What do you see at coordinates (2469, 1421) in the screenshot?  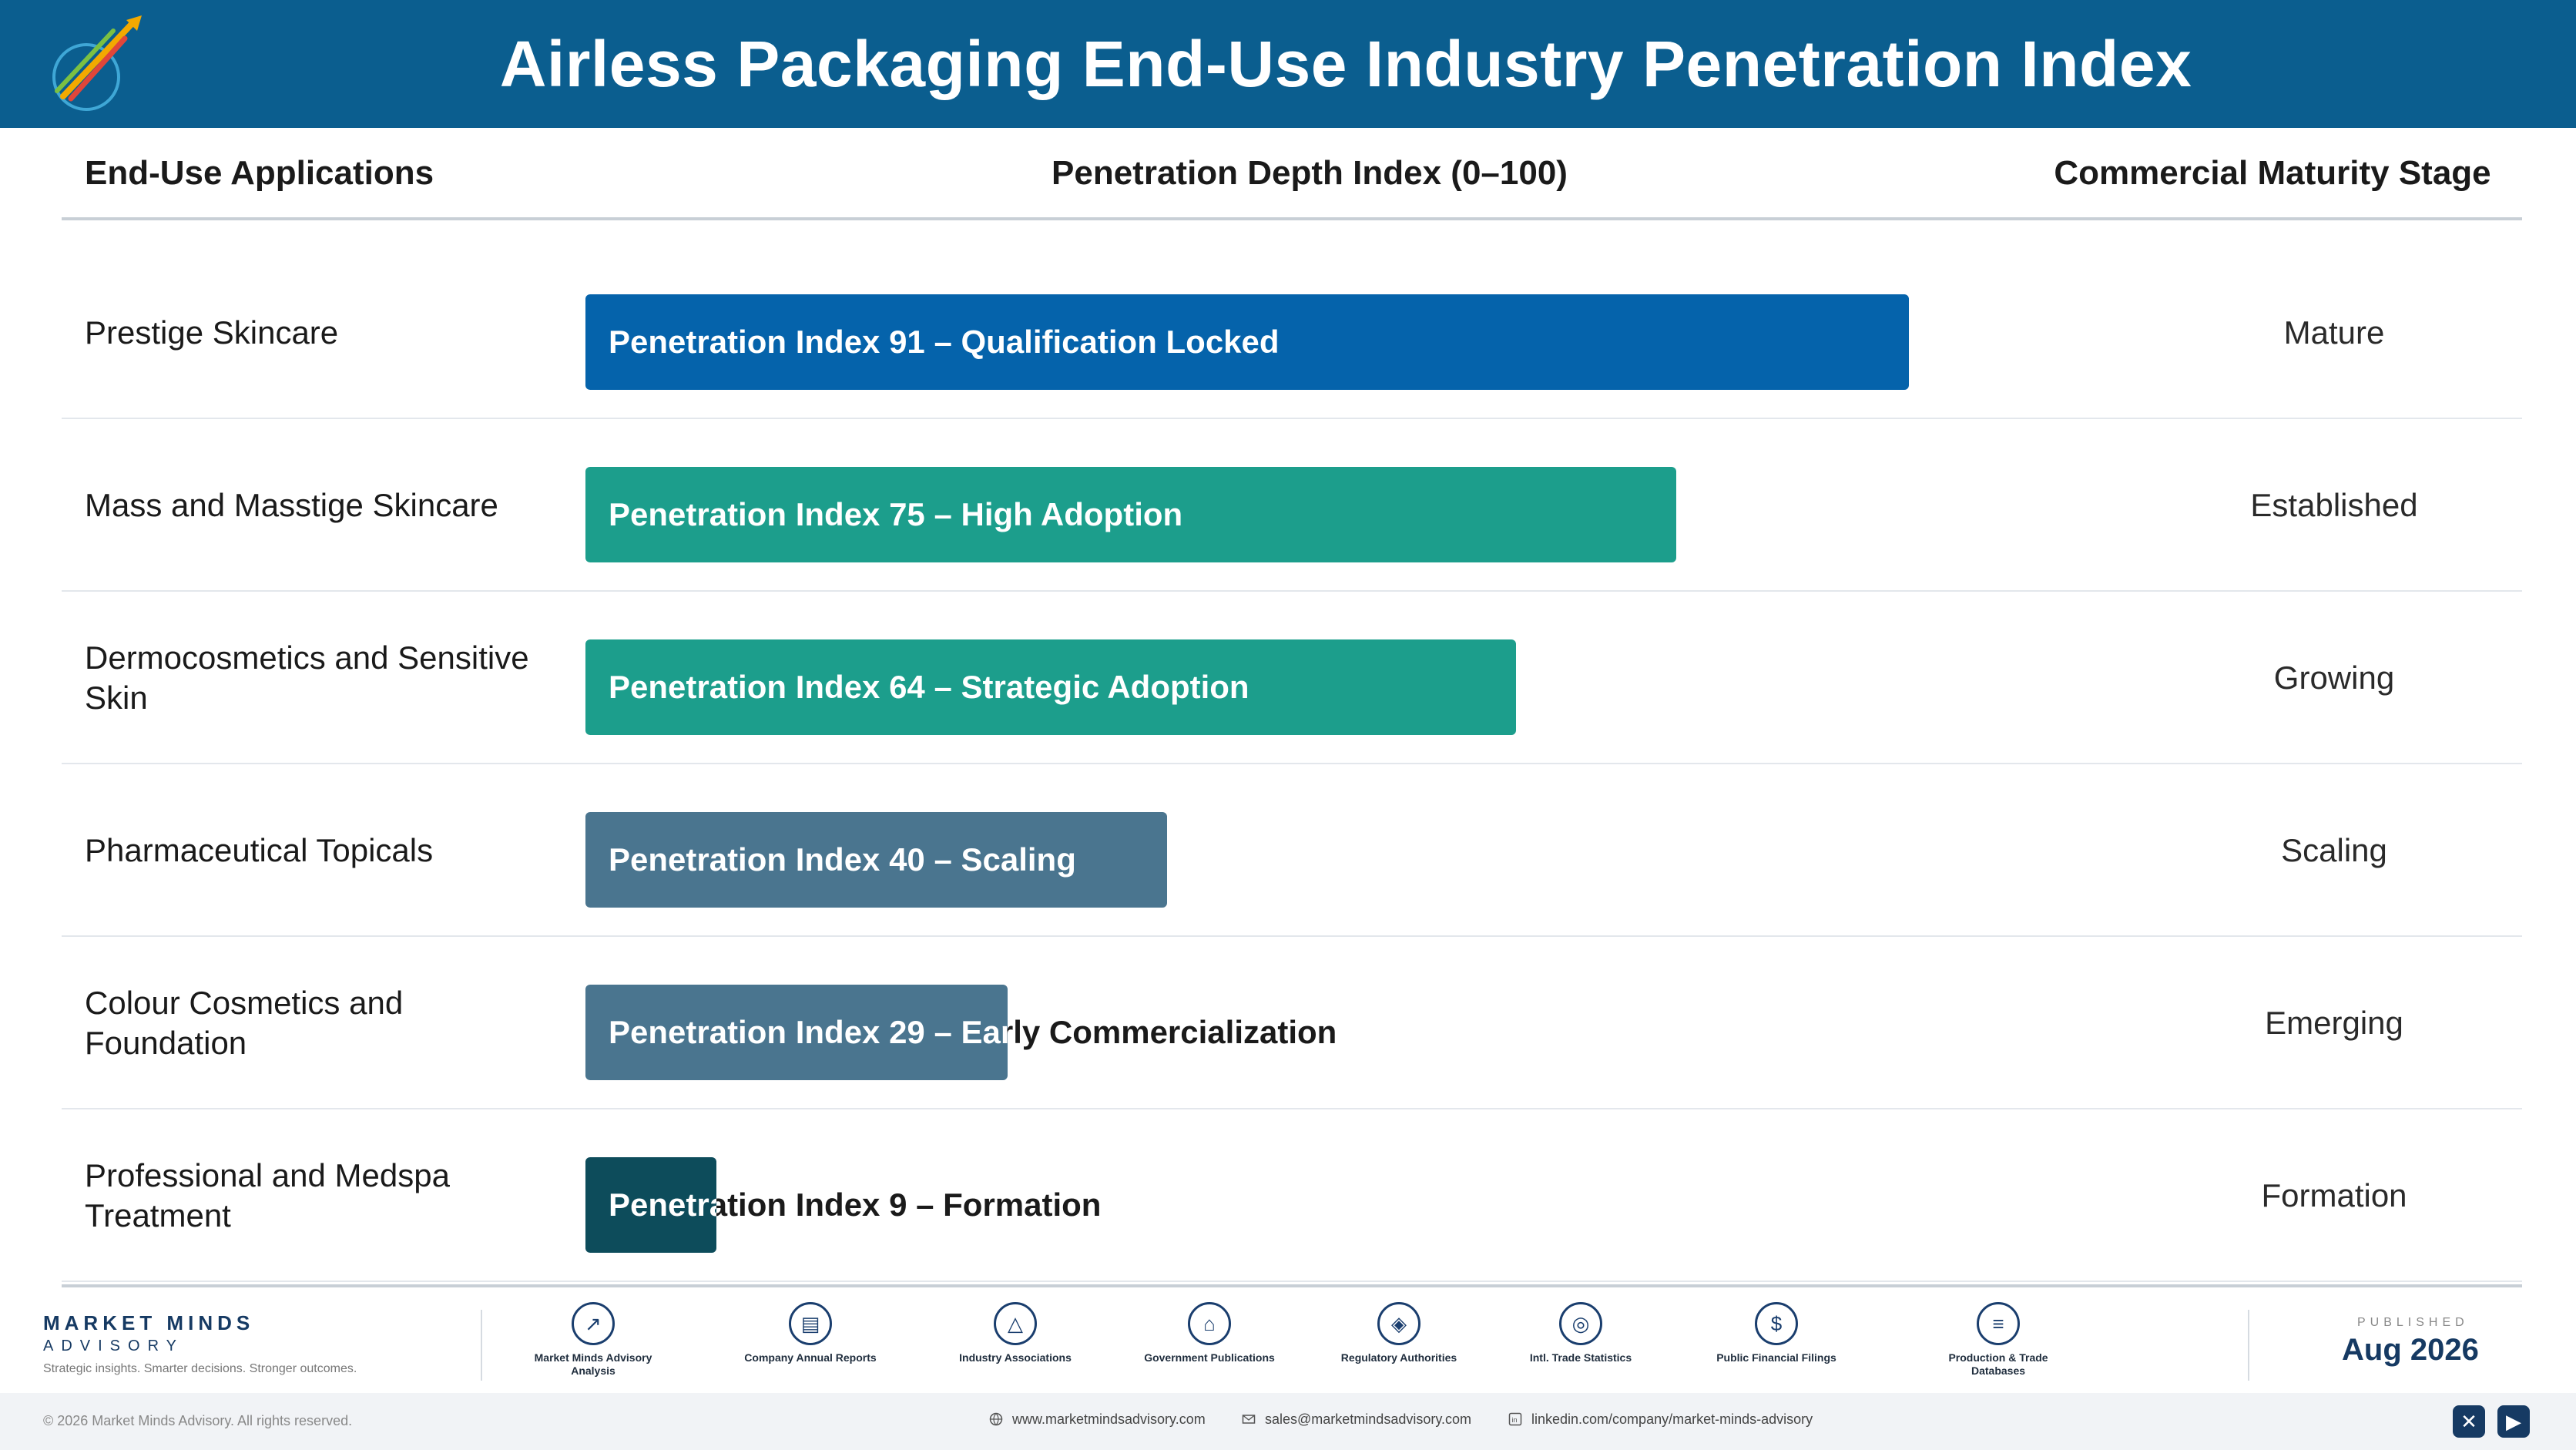 I see `x-social-icon: ✕` at bounding box center [2469, 1421].